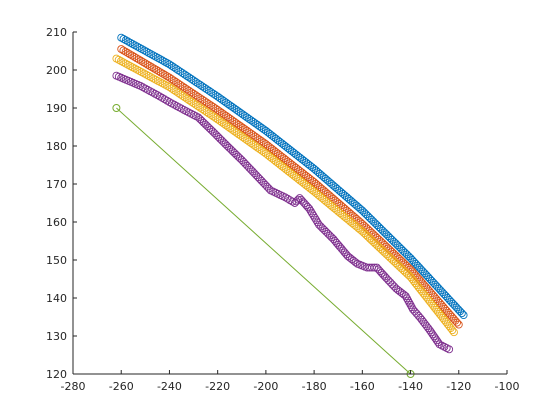 Image resolution: width=560 pixels, height=420 pixels. Describe the element at coordinates (290, 381) in the screenshot. I see `x-ticks: -280 -260 -240 -220 -200 -180 -160 -140 -120 -100` at that location.